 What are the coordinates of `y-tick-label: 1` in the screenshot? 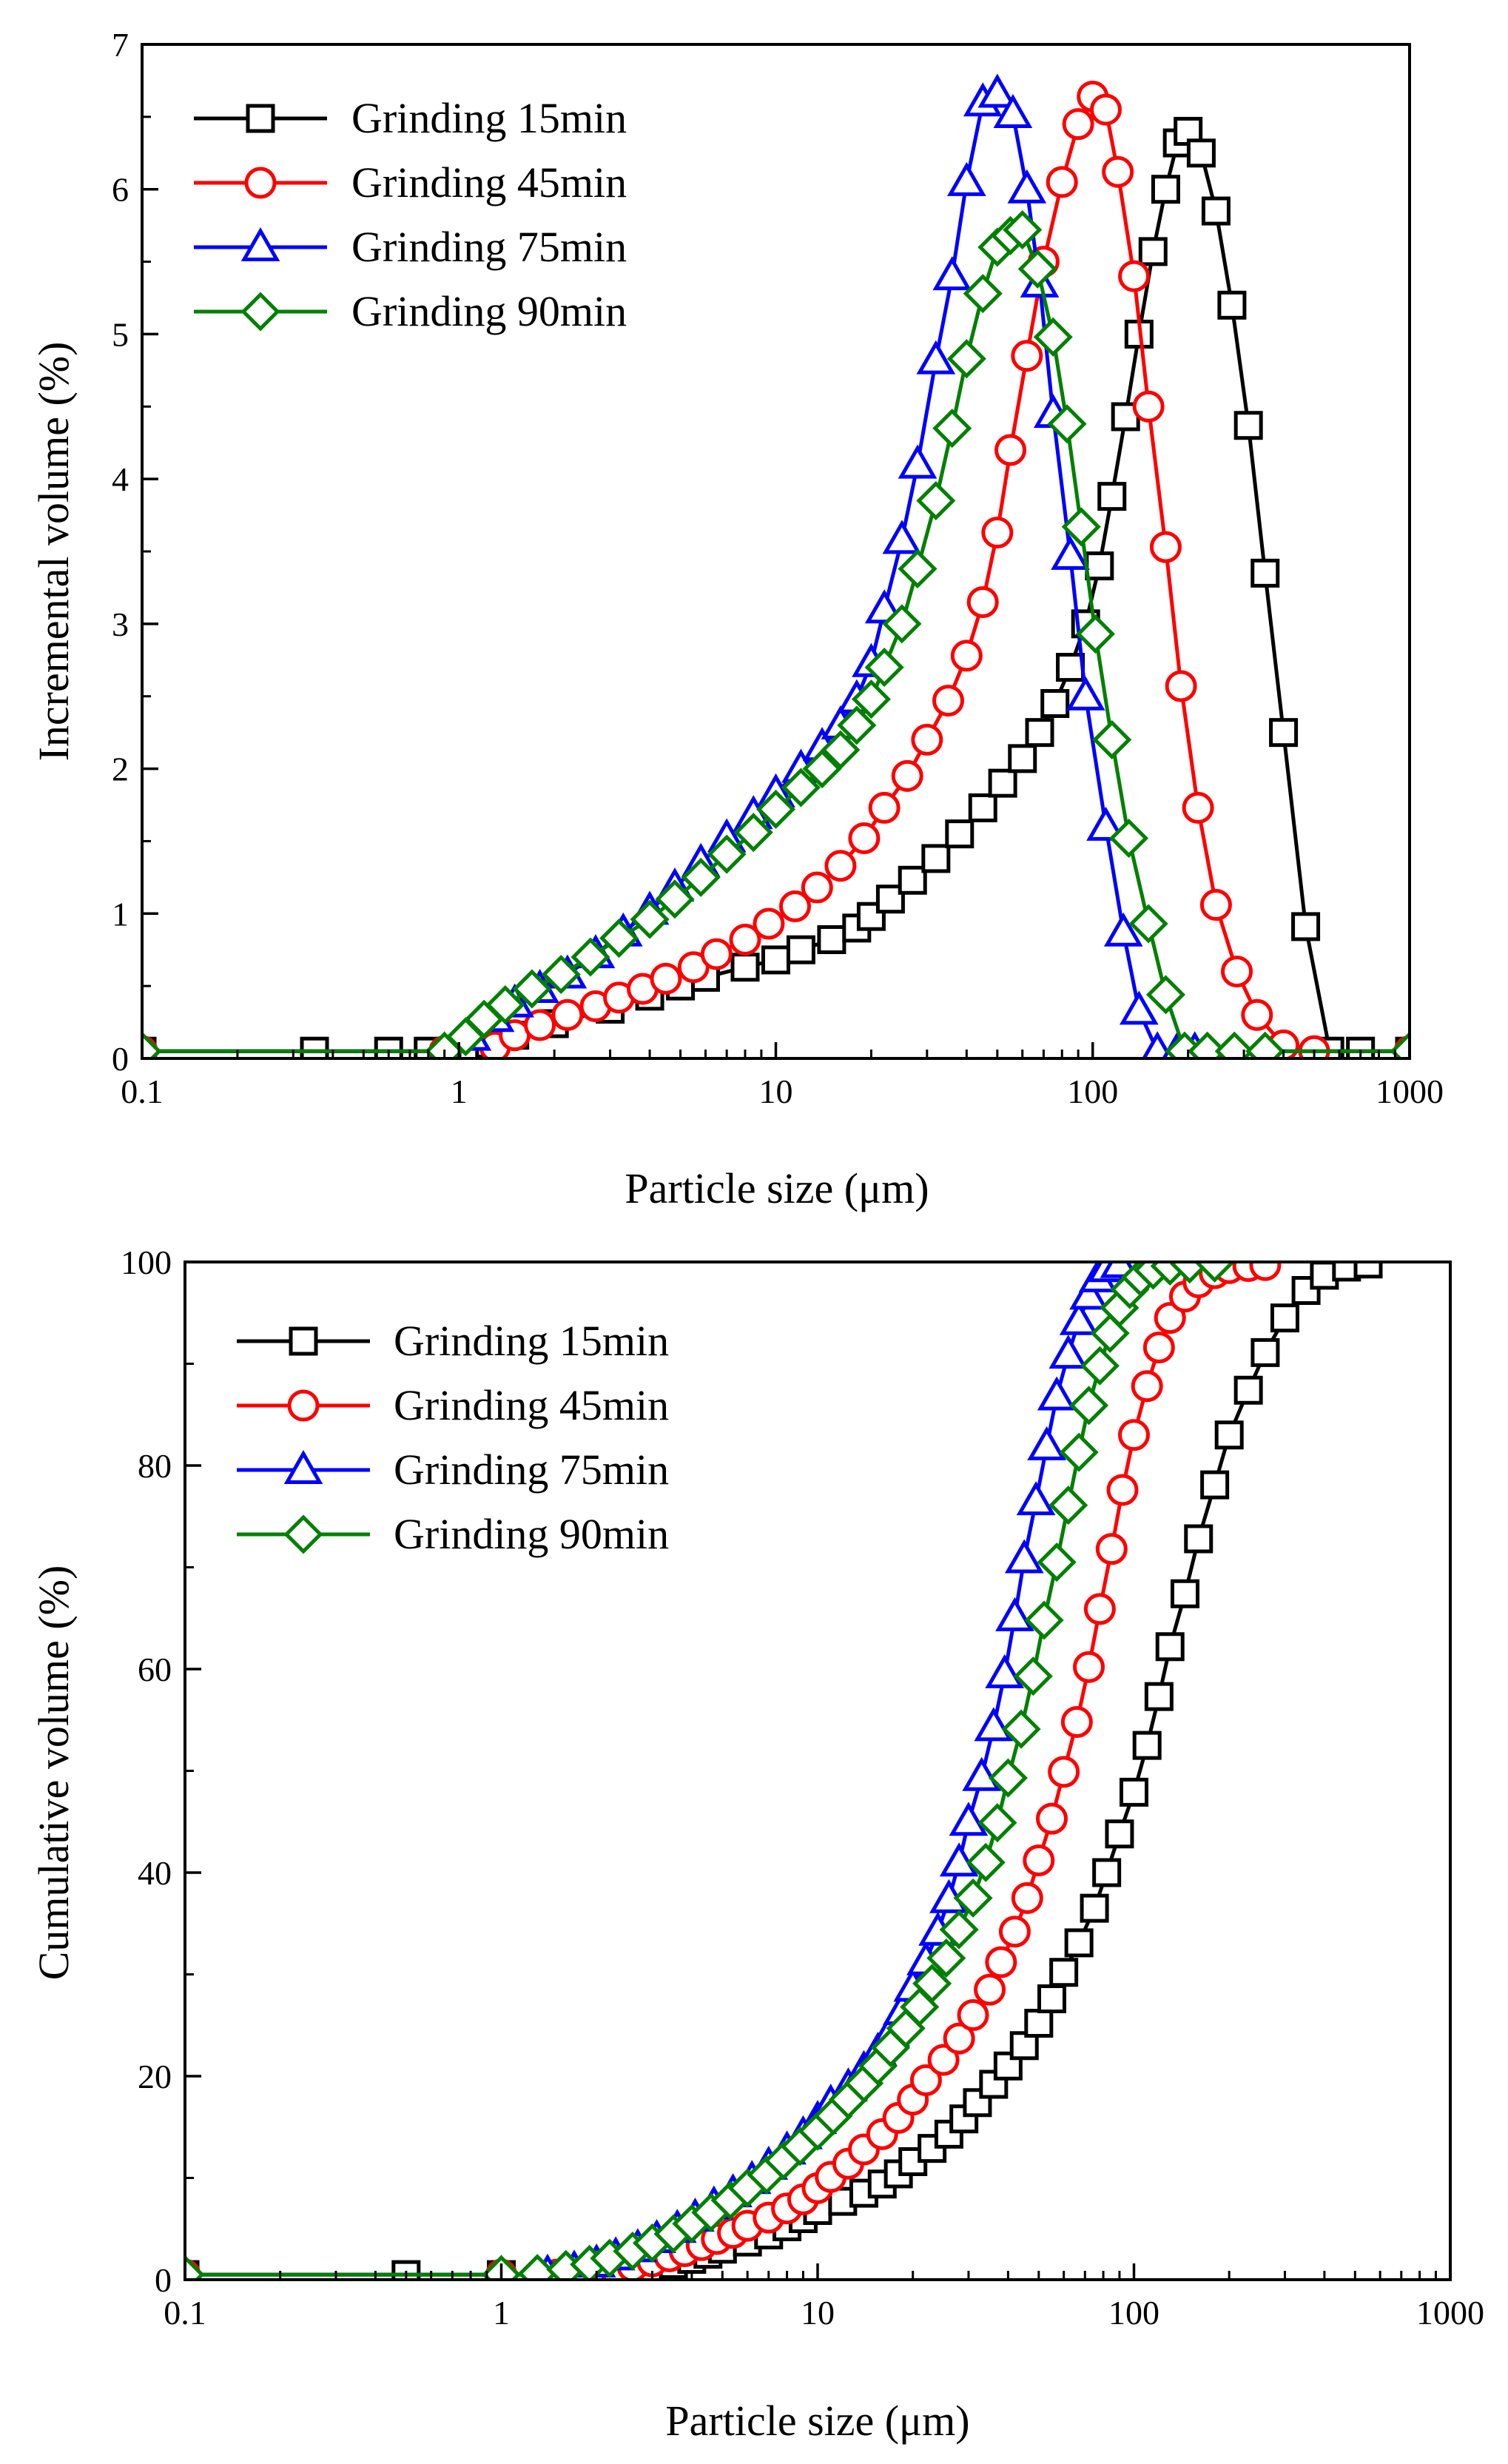 It's located at (120, 914).